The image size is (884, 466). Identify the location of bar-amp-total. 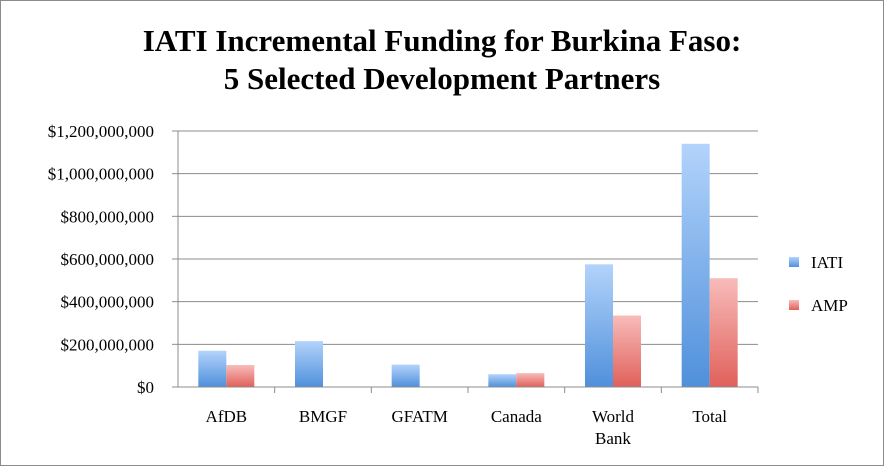
(723, 332).